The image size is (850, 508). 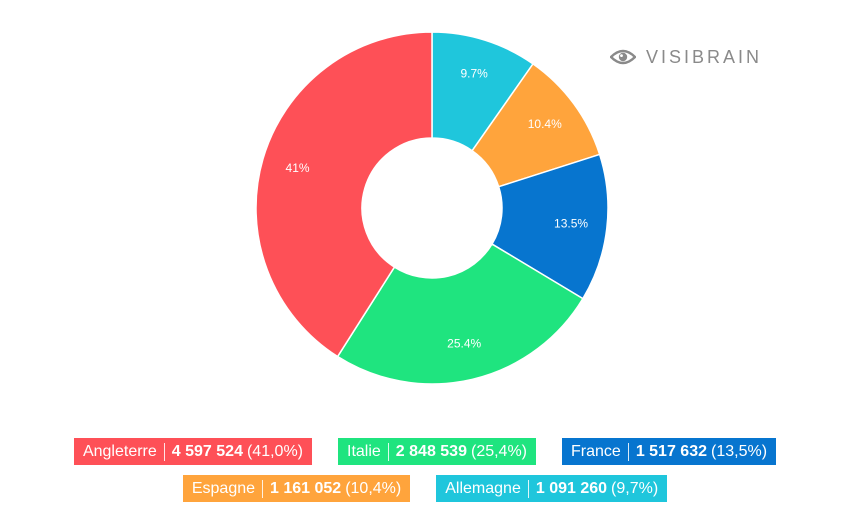 I want to click on legend-item-france: France 1 517 632 (13,5%), so click(x=669, y=451).